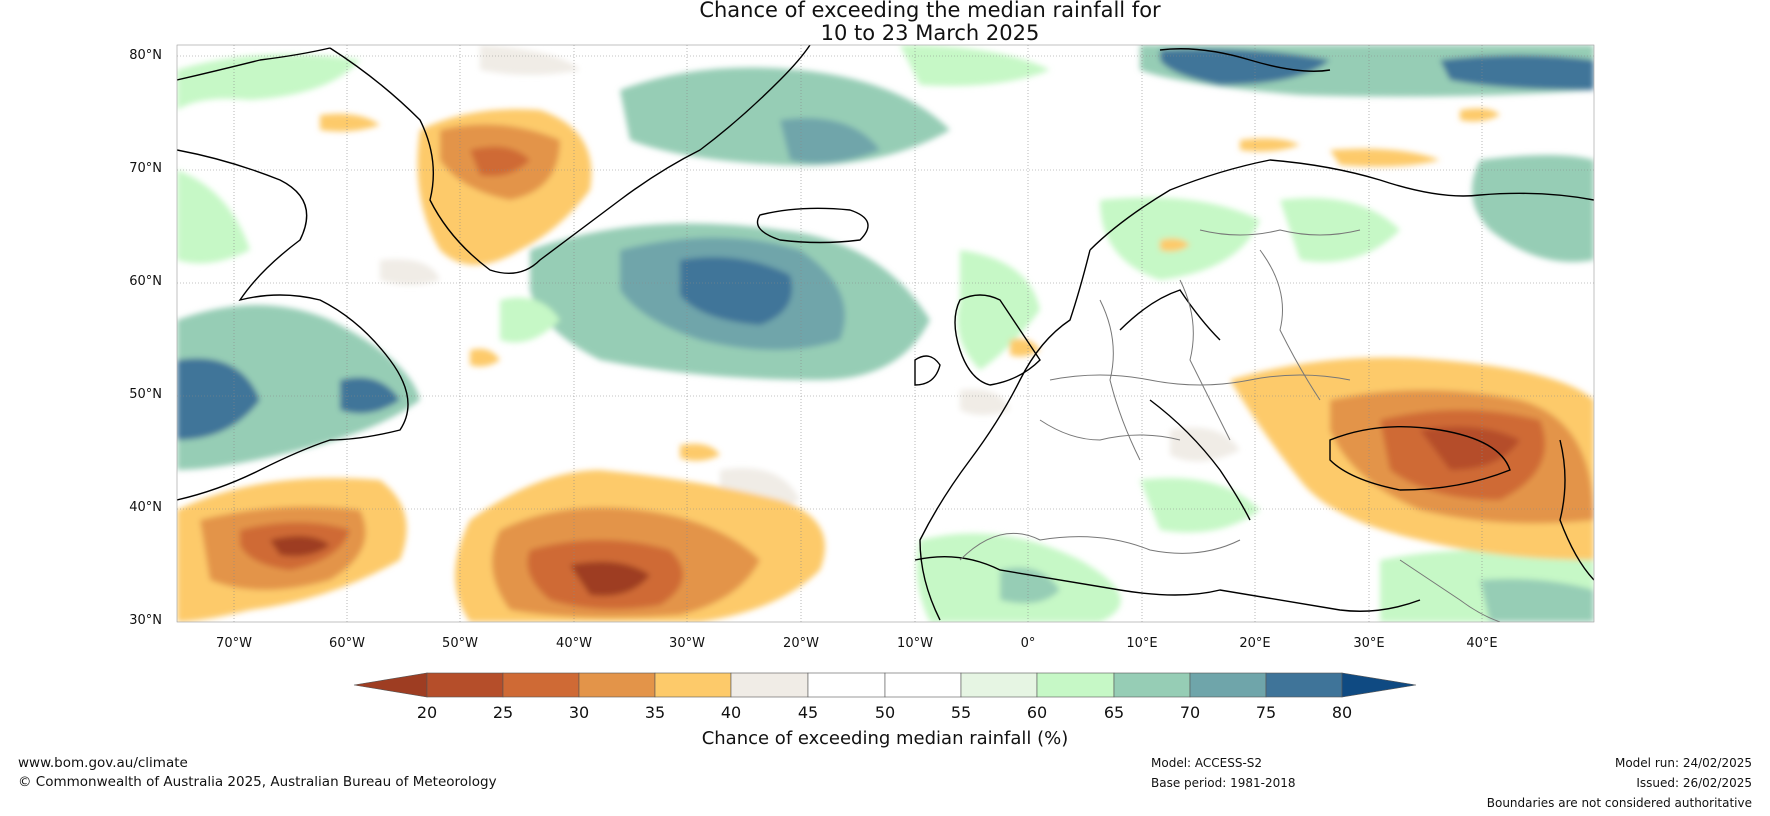 The image size is (1770, 816). I want to click on colorbar-tick-80: 80, so click(1342, 712).